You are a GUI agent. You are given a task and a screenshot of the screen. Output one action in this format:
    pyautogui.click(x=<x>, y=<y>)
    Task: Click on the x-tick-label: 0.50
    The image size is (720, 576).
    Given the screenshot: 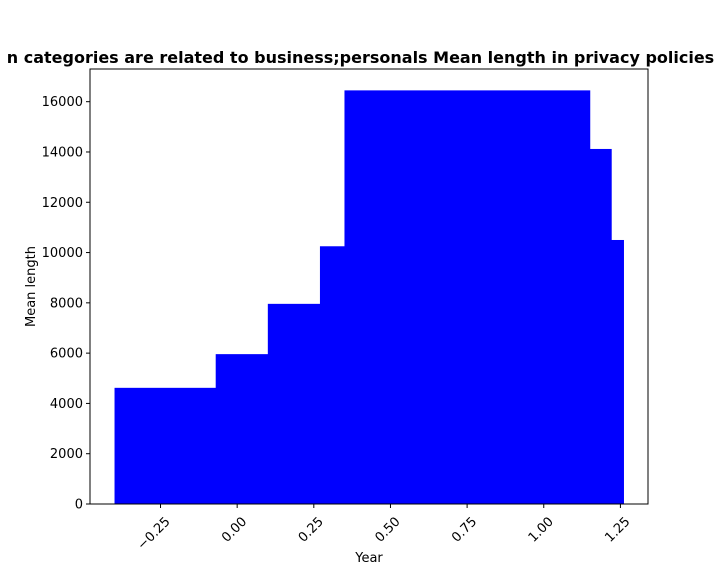 What is the action you would take?
    pyautogui.click(x=387, y=529)
    